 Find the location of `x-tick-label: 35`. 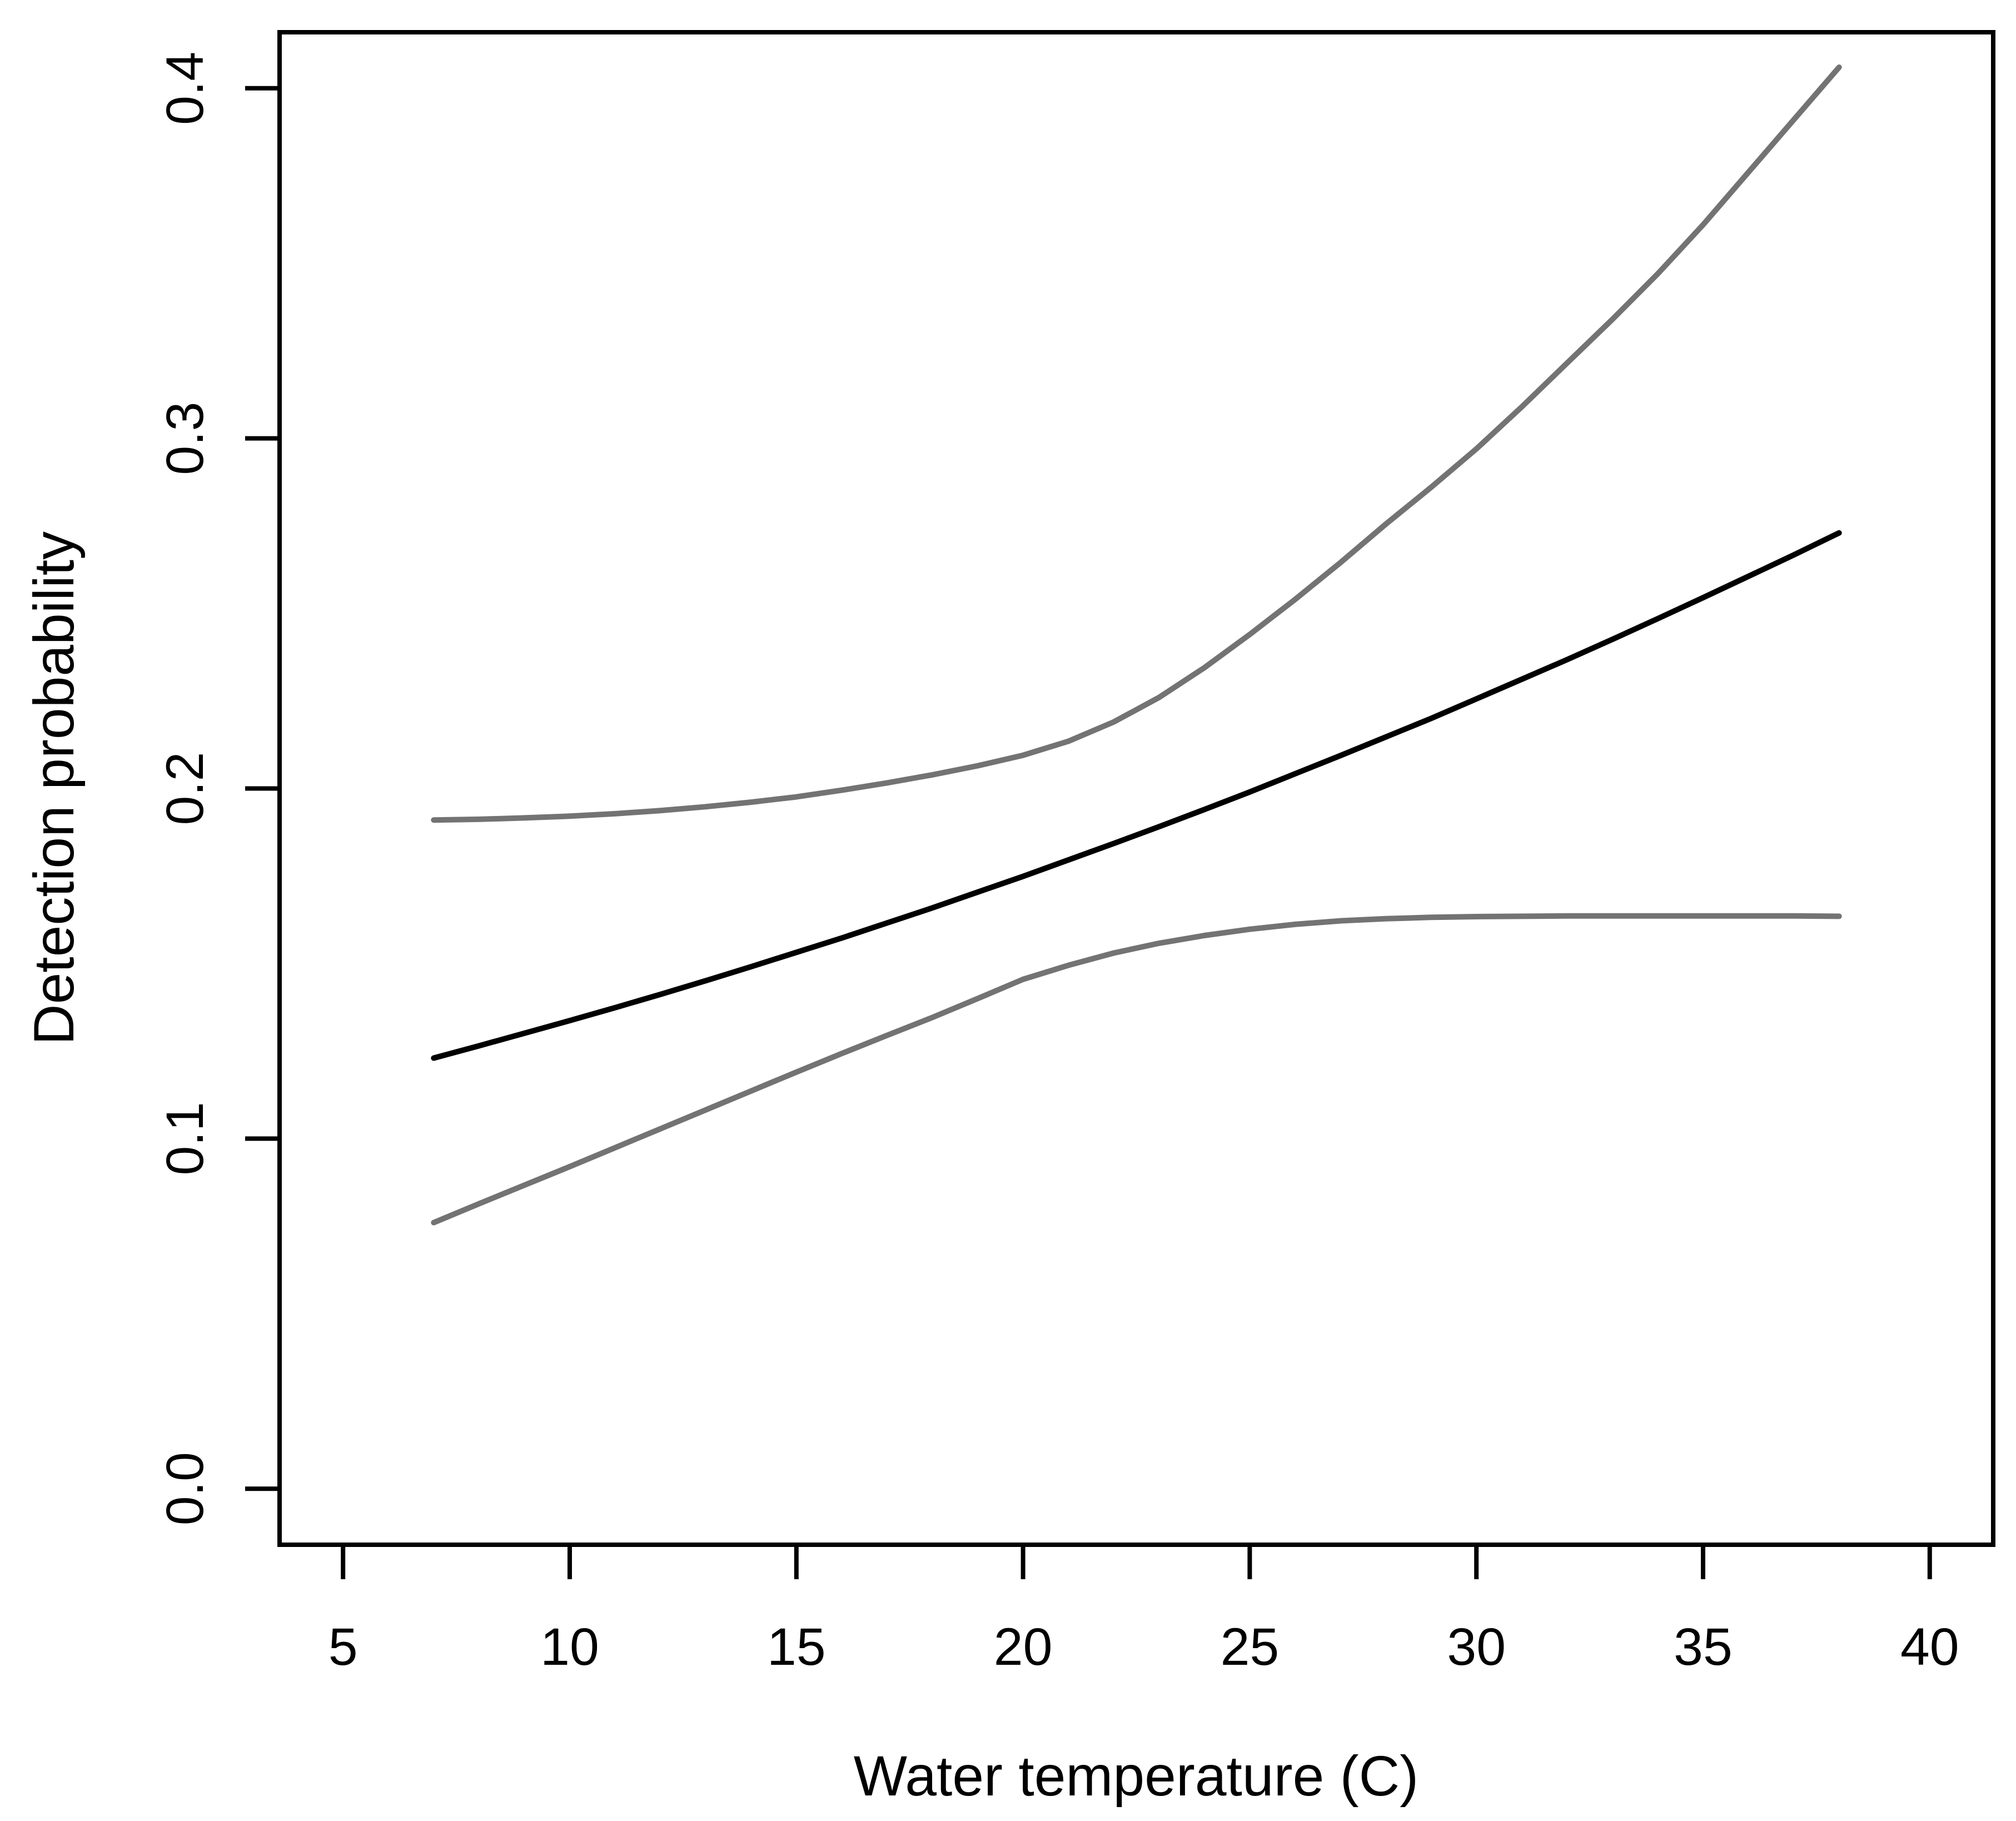

x-tick-label: 35 is located at coordinates (1703, 1647).